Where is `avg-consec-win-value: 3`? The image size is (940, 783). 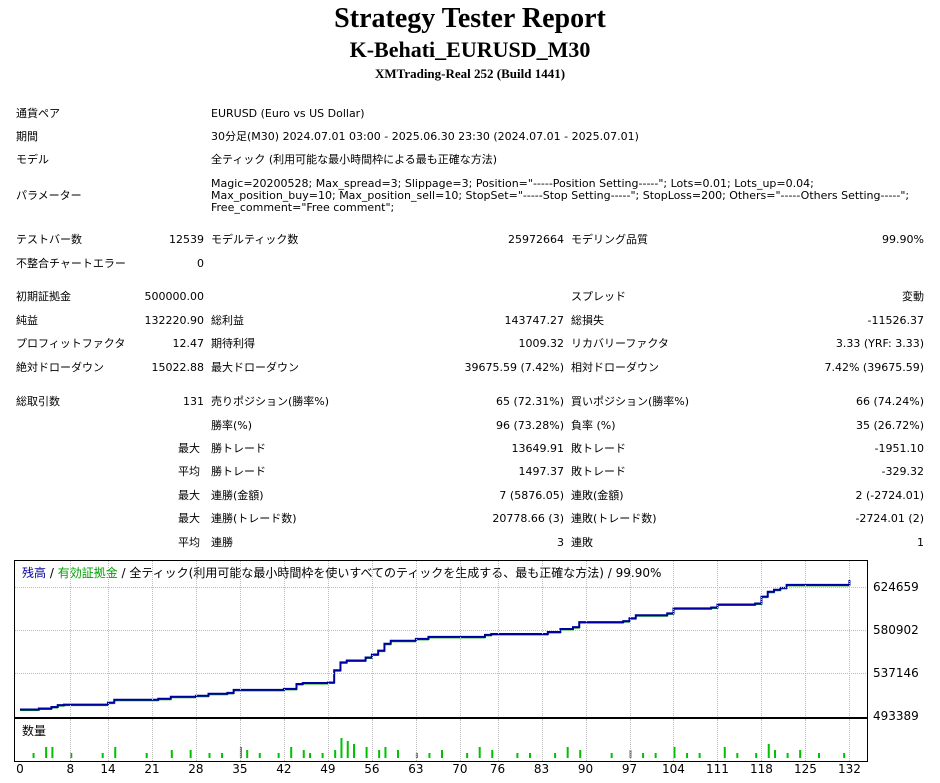
avg-consec-win-value: 3 is located at coordinates (560, 542).